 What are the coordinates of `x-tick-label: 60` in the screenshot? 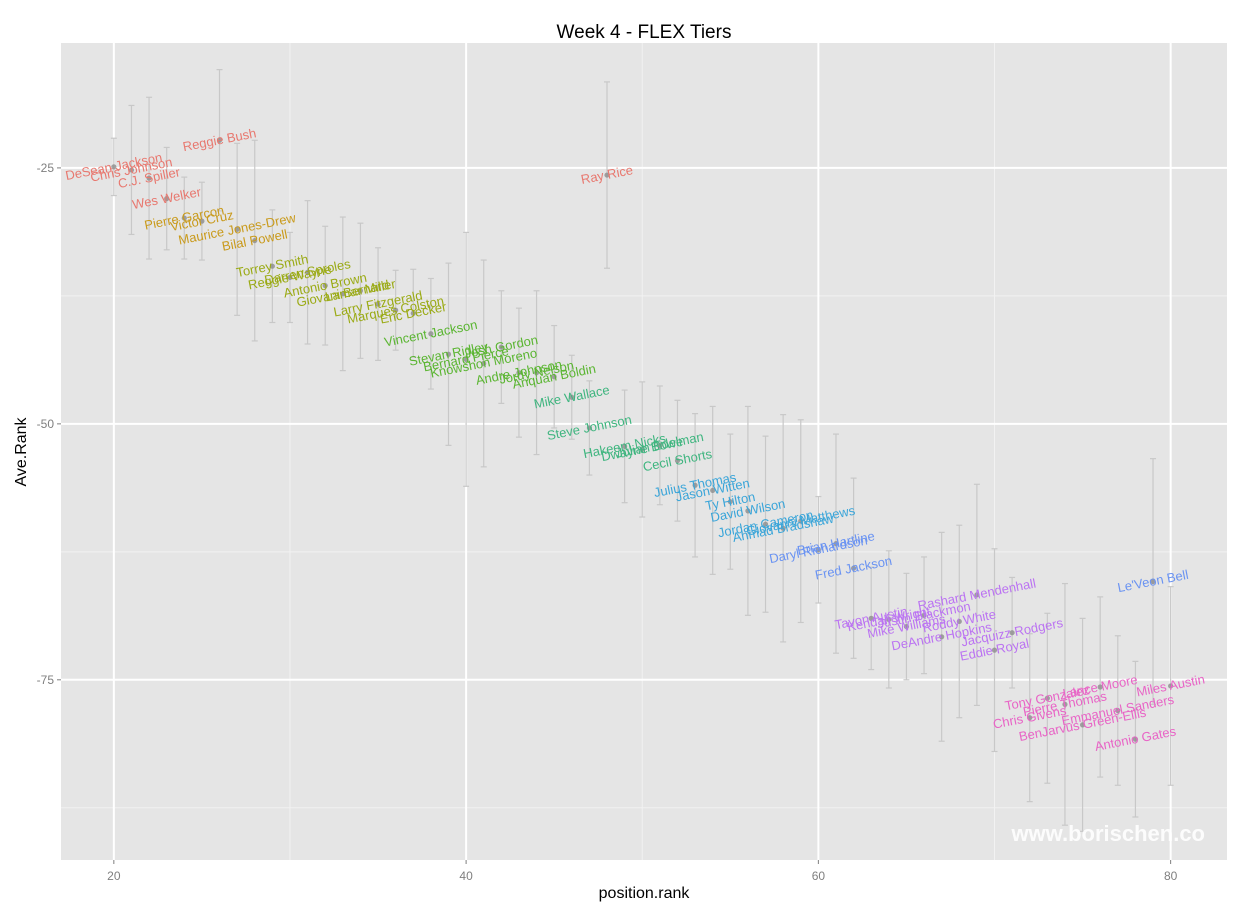 It's located at (819, 876).